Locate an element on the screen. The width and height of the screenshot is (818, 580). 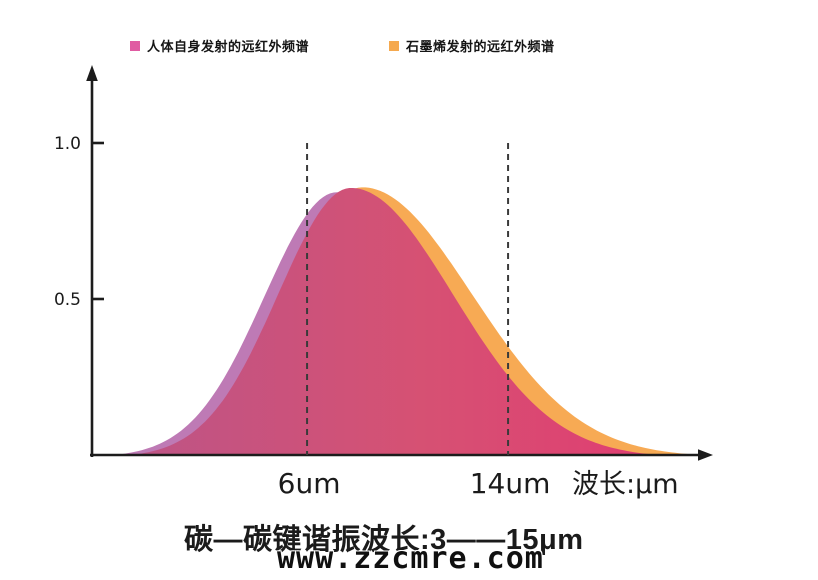
y-tick-label-0.5: 0.5 is located at coordinates (67, 300).